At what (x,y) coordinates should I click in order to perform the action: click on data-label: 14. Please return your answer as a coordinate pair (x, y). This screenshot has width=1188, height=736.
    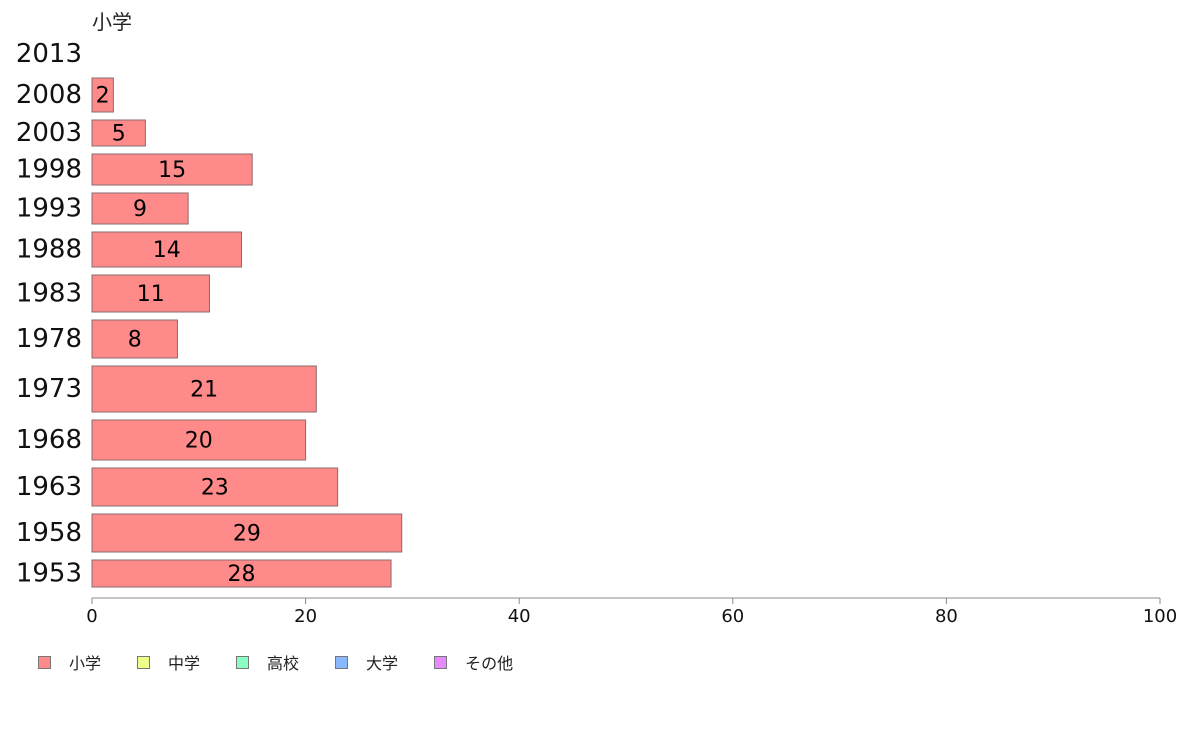
    Looking at the image, I should click on (167, 250).